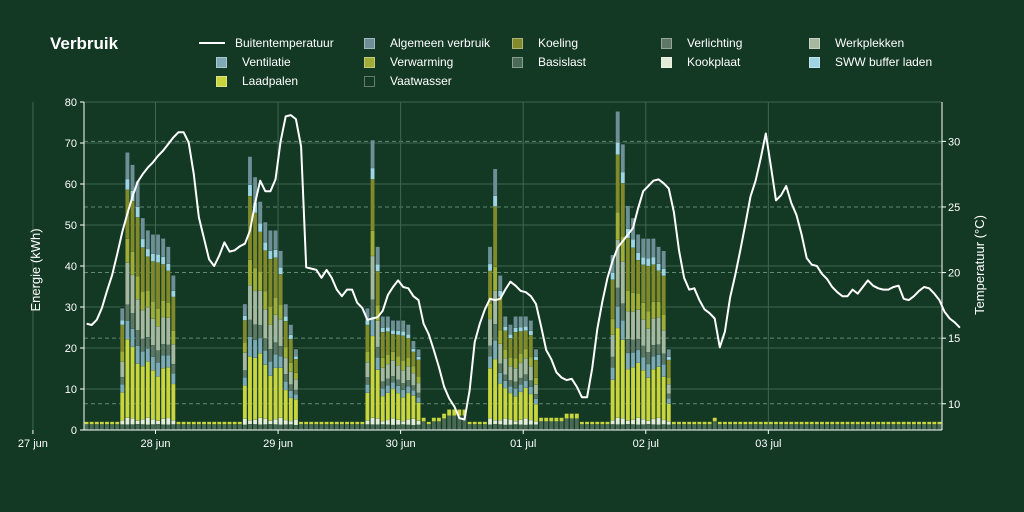  What do you see at coordinates (408, 62) in the screenshot?
I see `legend-item-verwarming: Verwarming` at bounding box center [408, 62].